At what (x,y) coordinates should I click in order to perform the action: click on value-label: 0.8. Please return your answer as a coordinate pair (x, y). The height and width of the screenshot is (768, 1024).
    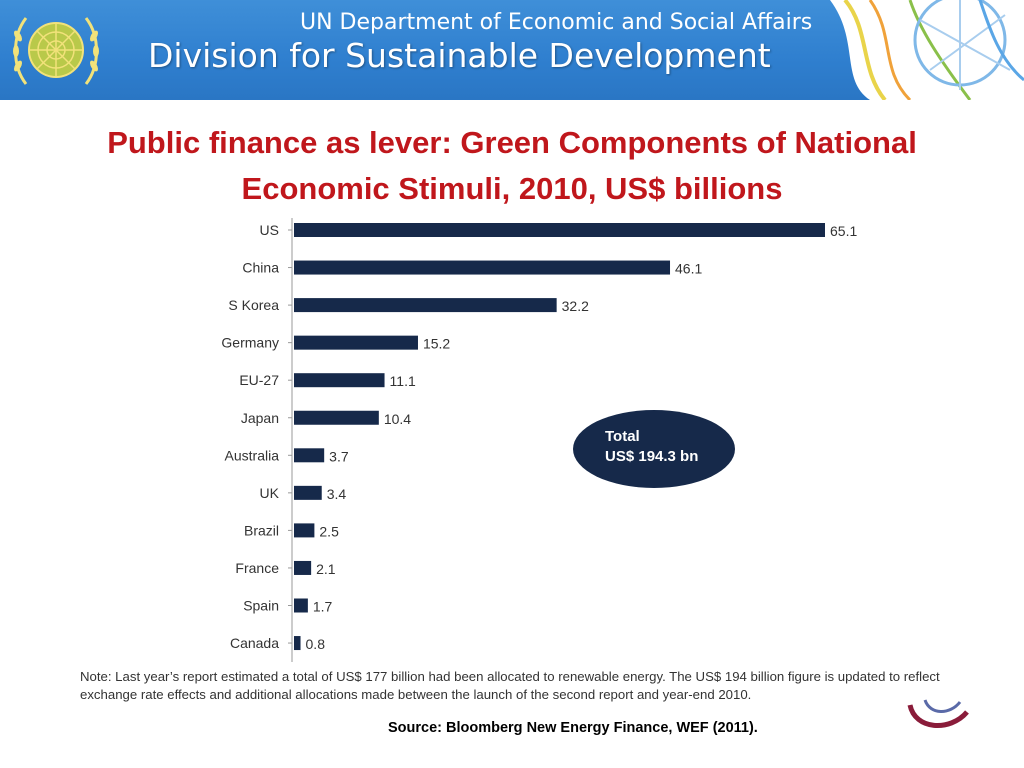
    Looking at the image, I should click on (316, 644).